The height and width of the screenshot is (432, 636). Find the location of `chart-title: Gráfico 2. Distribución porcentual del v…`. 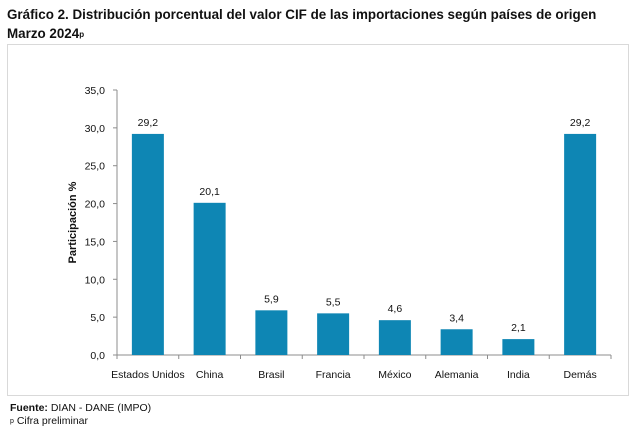

chart-title: Gráfico 2. Distribución porcentual del v… is located at coordinates (318, 24).